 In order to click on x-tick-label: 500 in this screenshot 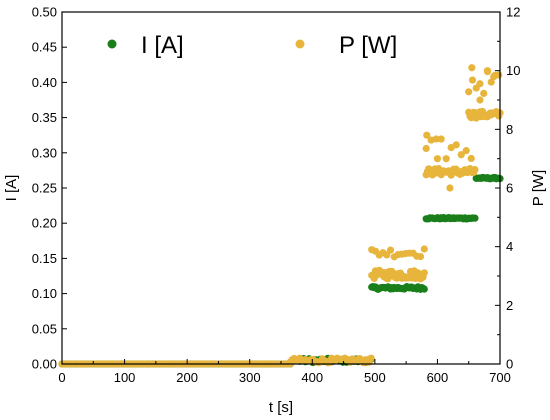, I will do `click(375, 377)`.